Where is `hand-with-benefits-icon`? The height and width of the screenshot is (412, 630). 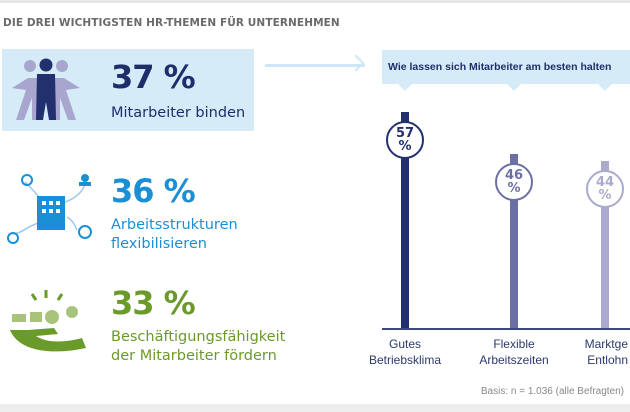 hand-with-benefits-icon is located at coordinates (48, 321).